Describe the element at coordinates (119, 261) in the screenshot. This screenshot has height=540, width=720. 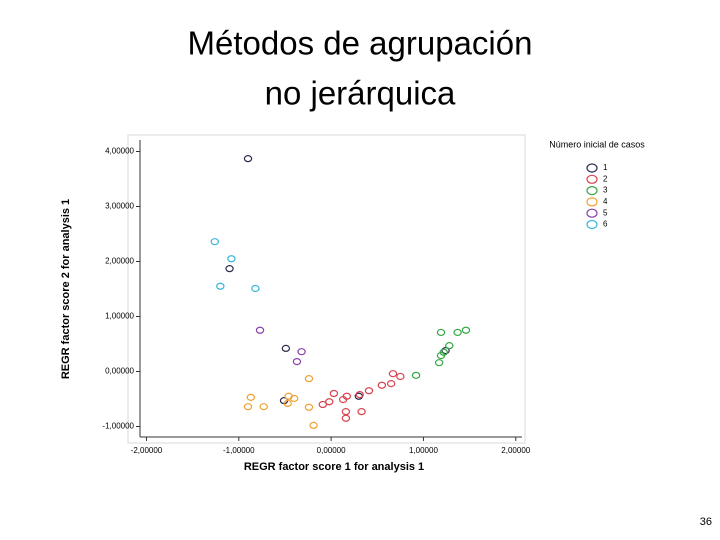
I see `y-tick-label: 2,00000` at that location.